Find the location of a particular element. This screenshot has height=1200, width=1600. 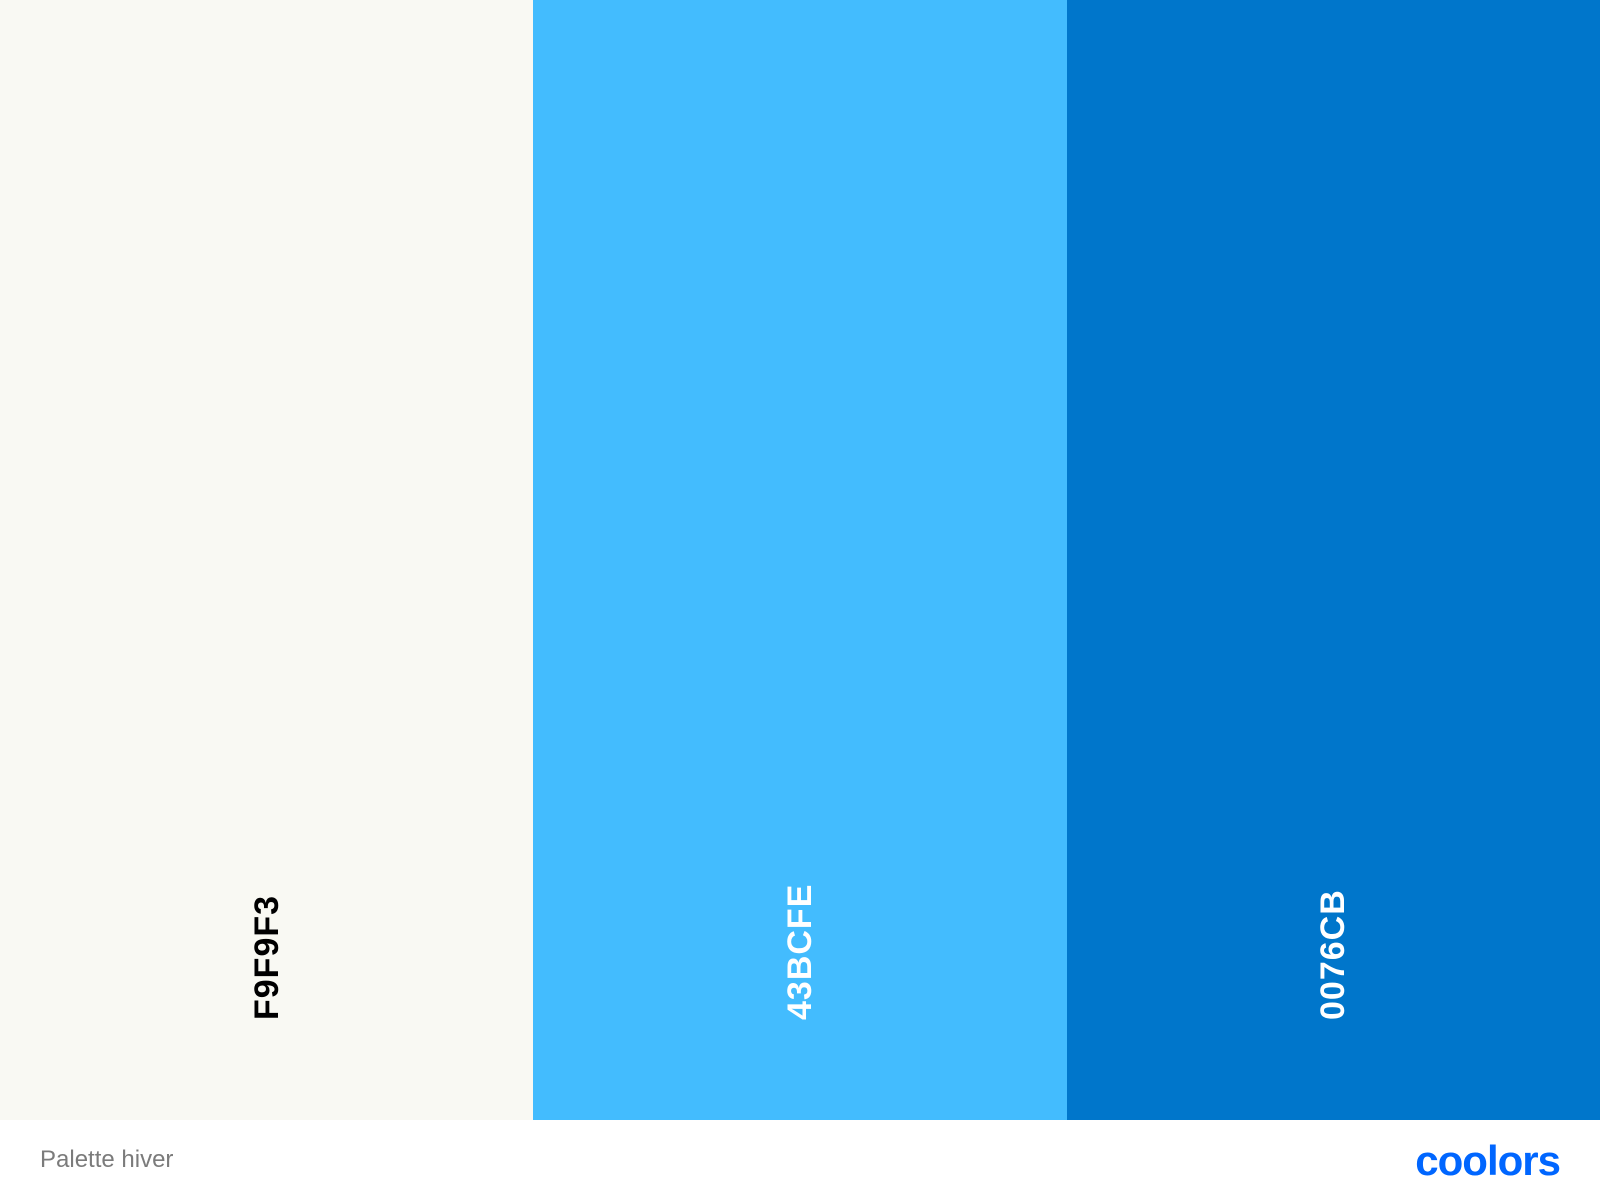

hex-code-label: F9F9F3 is located at coordinates (266, 957).